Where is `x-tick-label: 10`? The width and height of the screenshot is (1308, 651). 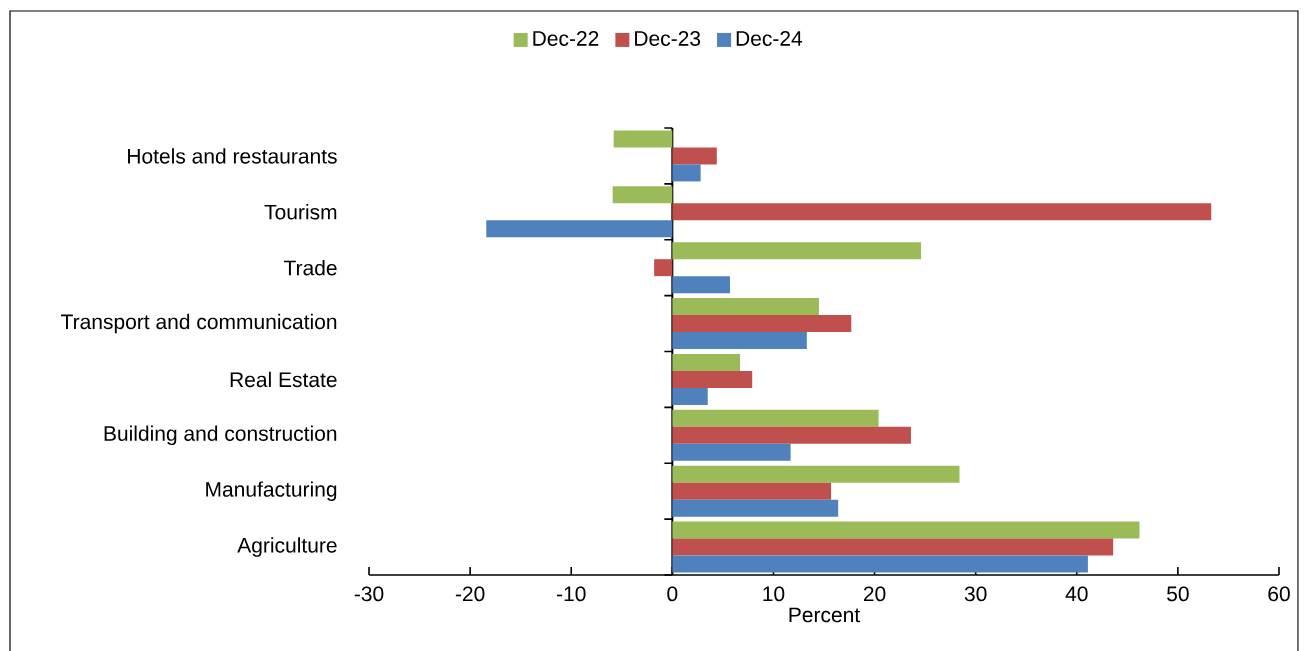
x-tick-label: 10 is located at coordinates (774, 594).